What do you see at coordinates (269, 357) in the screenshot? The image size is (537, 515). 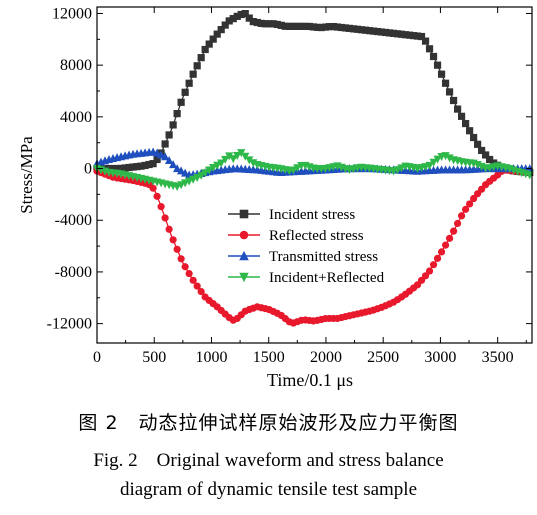 I see `x-tick-label: 1500` at bounding box center [269, 357].